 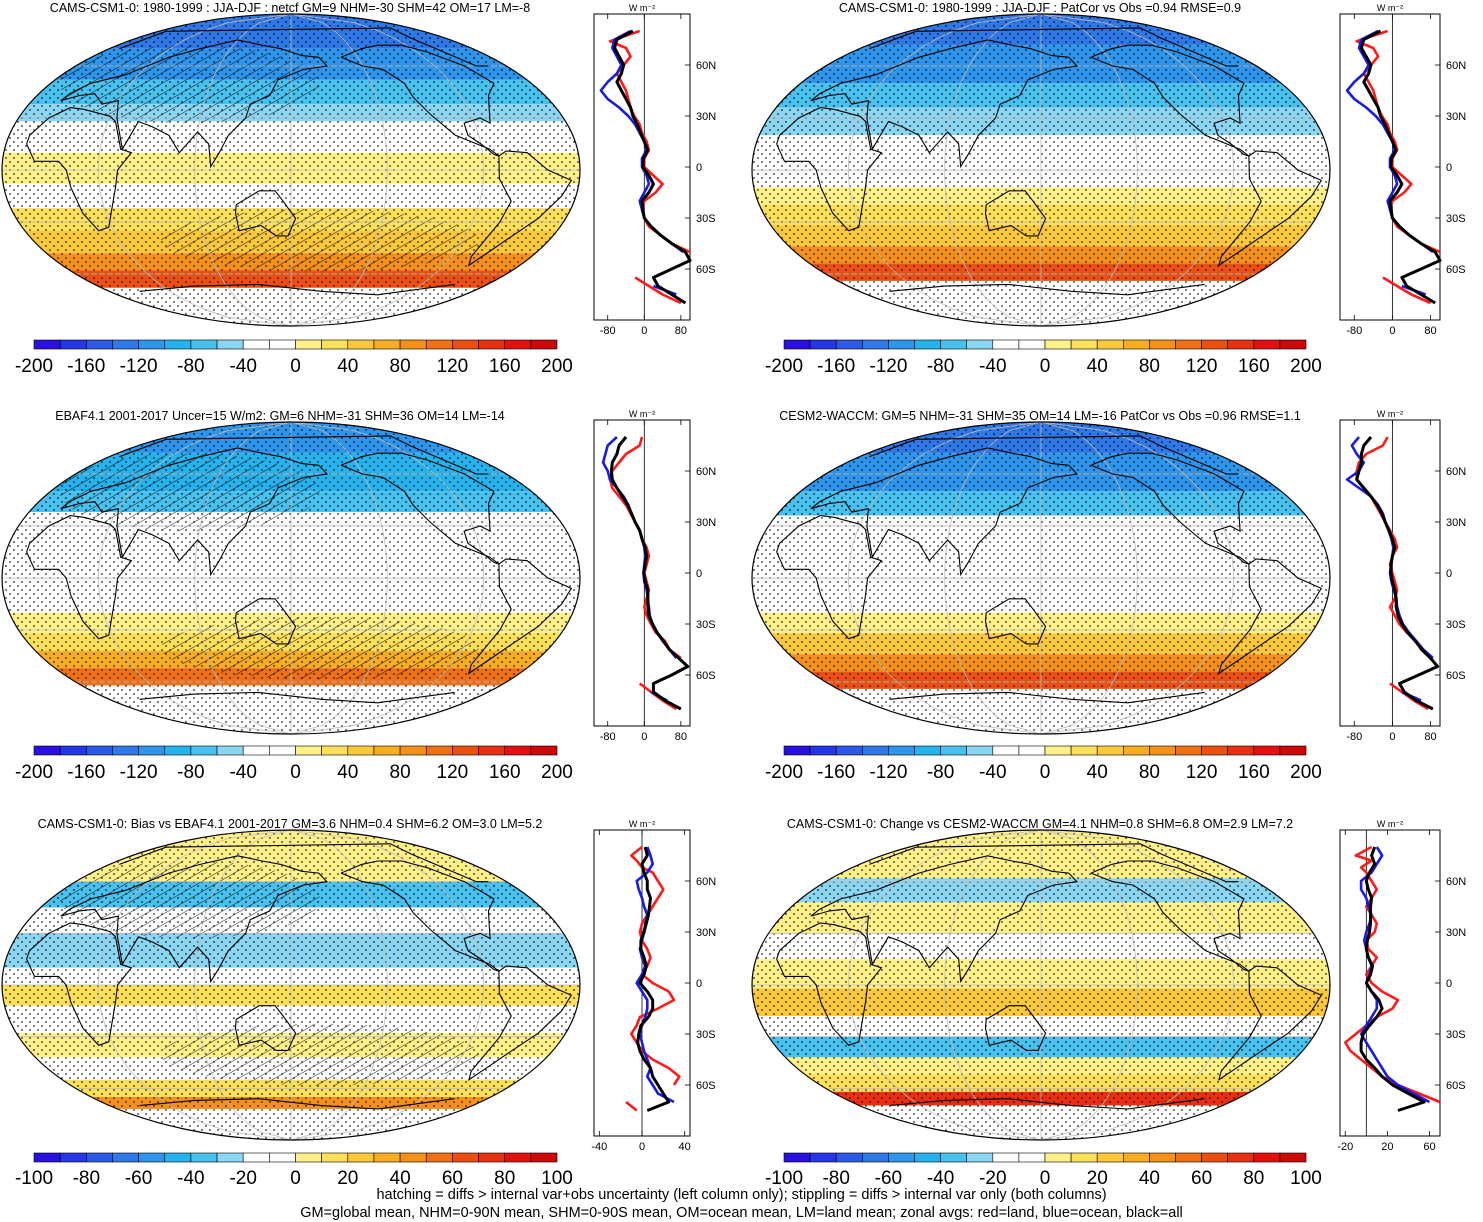 What do you see at coordinates (699, 574) in the screenshot?
I see `y-tick-label: 0` at bounding box center [699, 574].